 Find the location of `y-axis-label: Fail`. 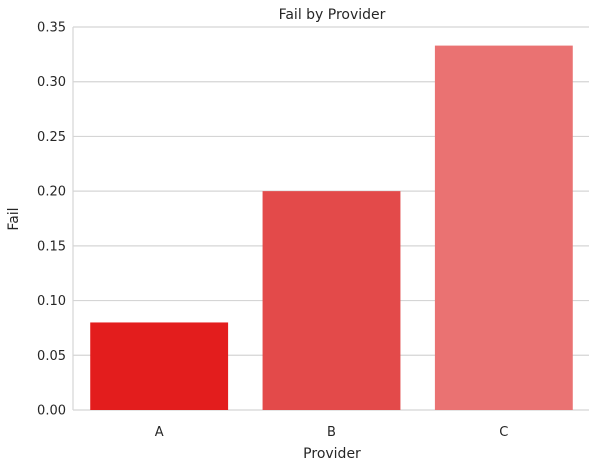

y-axis-label: Fail is located at coordinates (14, 218).